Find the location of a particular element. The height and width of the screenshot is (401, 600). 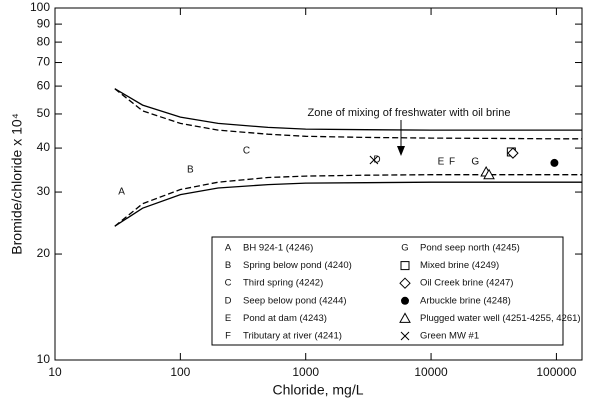

legend-marker: F is located at coordinates (228, 336).